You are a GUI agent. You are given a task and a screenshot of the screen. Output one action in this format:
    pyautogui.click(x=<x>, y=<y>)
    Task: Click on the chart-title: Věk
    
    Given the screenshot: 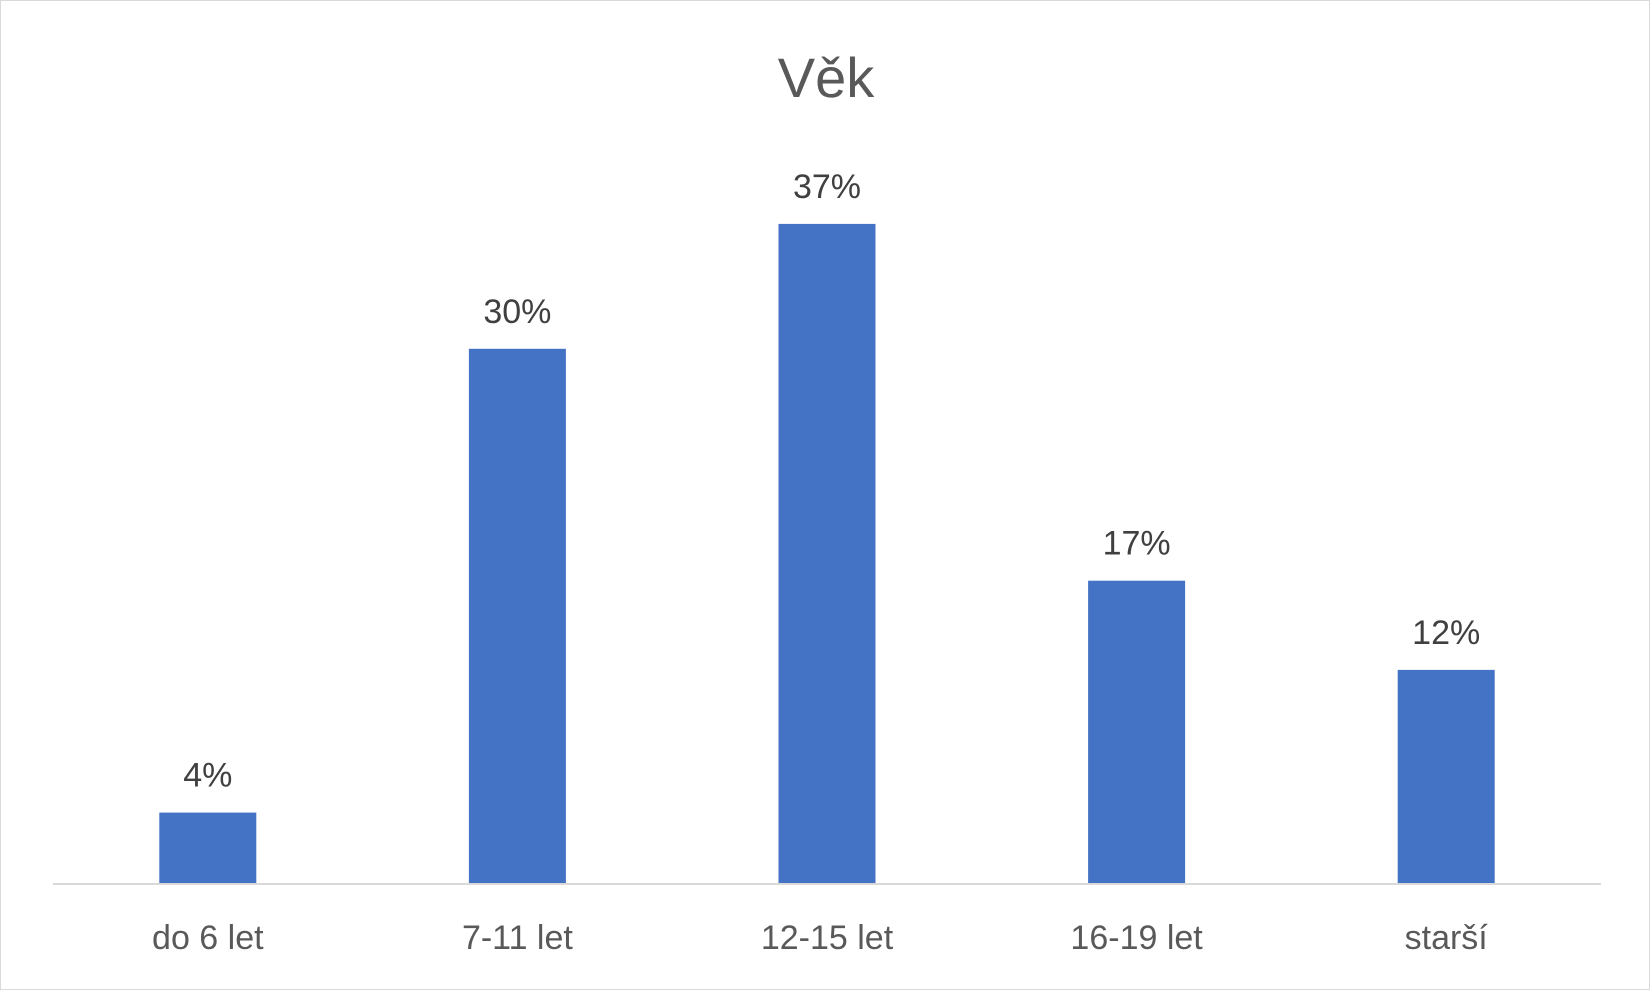 What is the action you would take?
    pyautogui.click(x=826, y=77)
    